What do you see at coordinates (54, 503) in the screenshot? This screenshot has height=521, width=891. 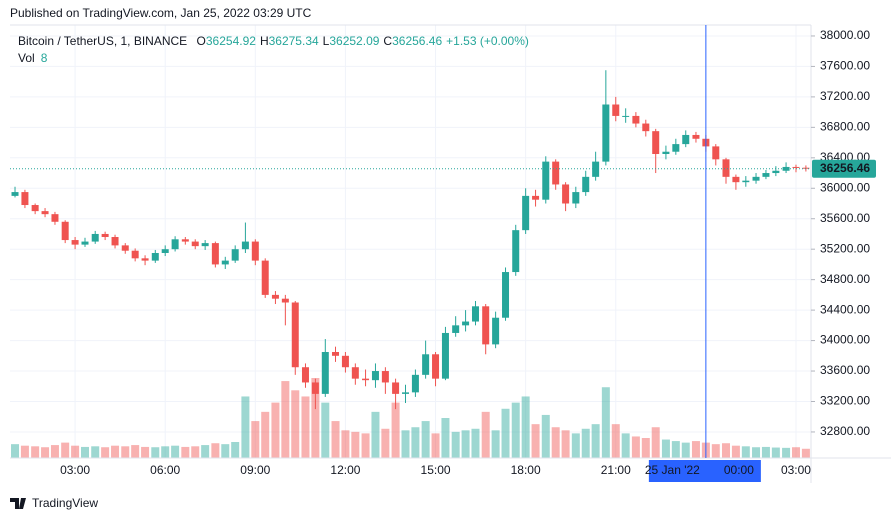 I see `logo: TradingView` at bounding box center [54, 503].